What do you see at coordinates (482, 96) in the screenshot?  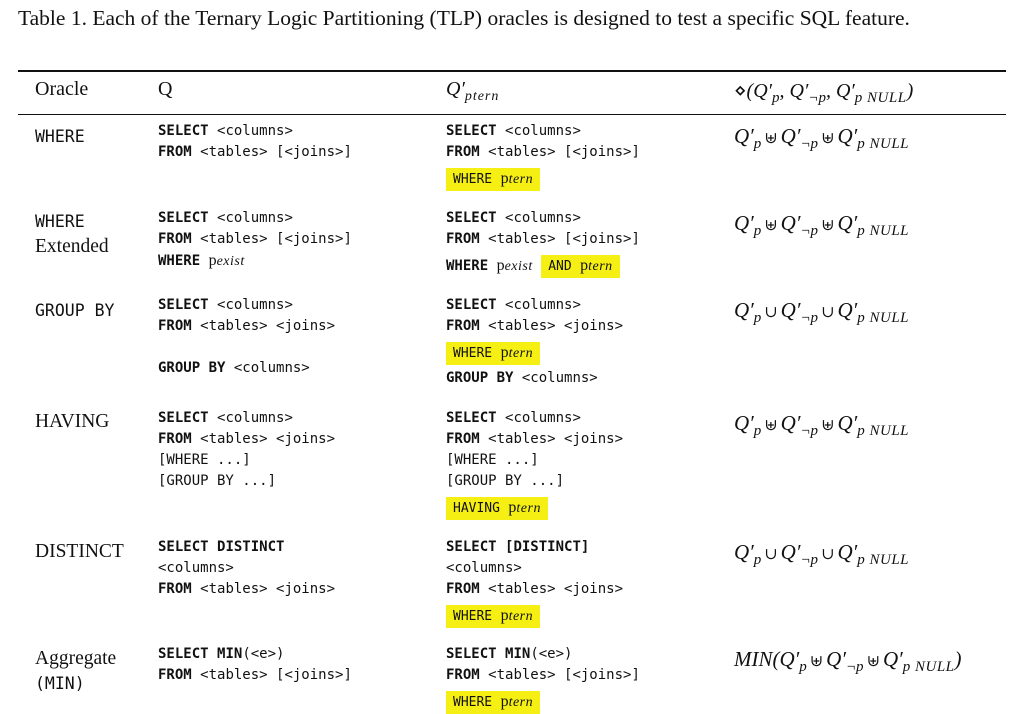 I see `header-qp-sub: ptern` at bounding box center [482, 96].